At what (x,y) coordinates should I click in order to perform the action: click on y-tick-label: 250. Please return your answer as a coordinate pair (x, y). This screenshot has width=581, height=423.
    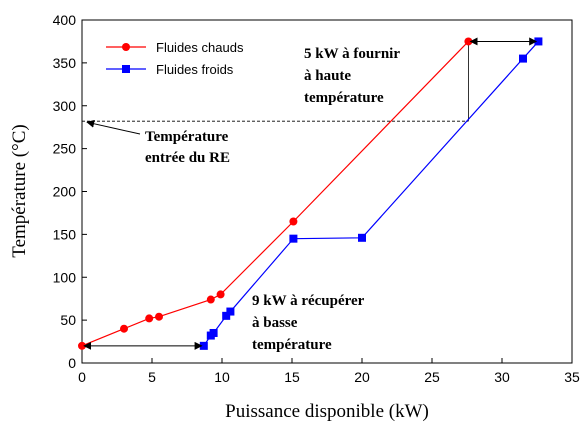
    Looking at the image, I should click on (65, 149).